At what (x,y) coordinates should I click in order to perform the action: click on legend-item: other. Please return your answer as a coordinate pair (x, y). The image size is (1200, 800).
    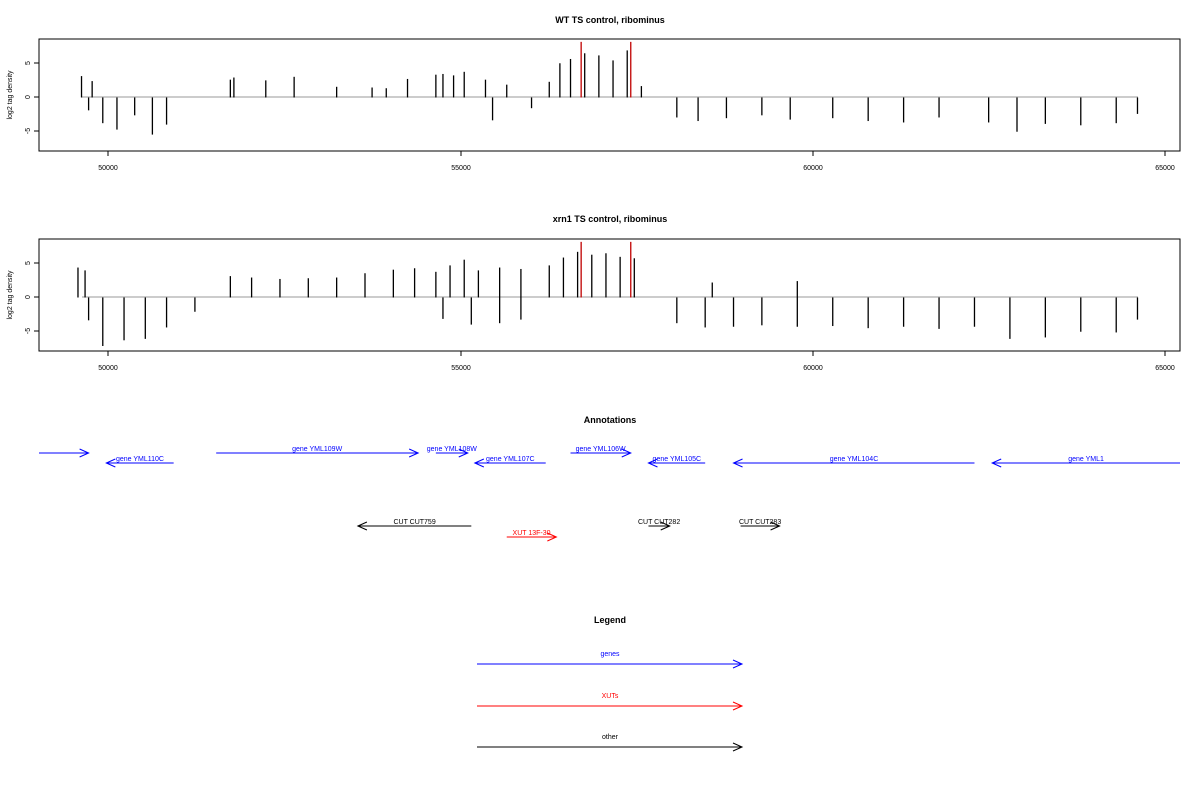
    Looking at the image, I should click on (610, 743).